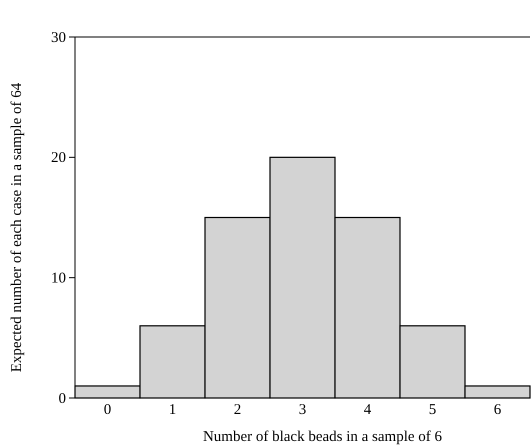 This screenshot has width=532, height=447. Describe the element at coordinates (58, 38) in the screenshot. I see `y-tick-label: 30` at that location.